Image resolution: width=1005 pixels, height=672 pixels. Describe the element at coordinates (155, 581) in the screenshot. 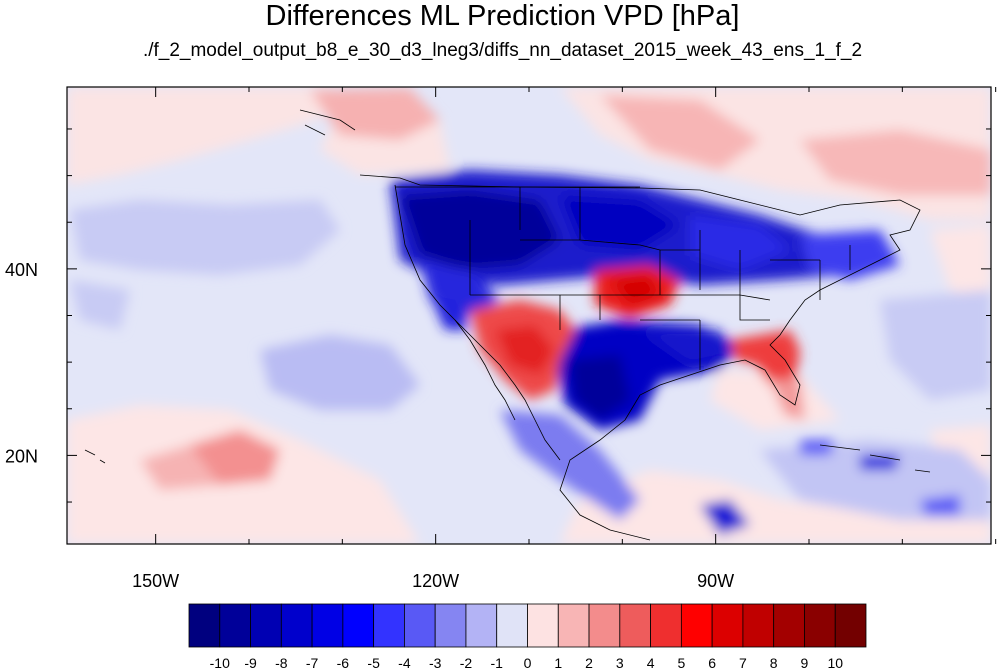

I see `lon-tick-label: 150W` at that location.